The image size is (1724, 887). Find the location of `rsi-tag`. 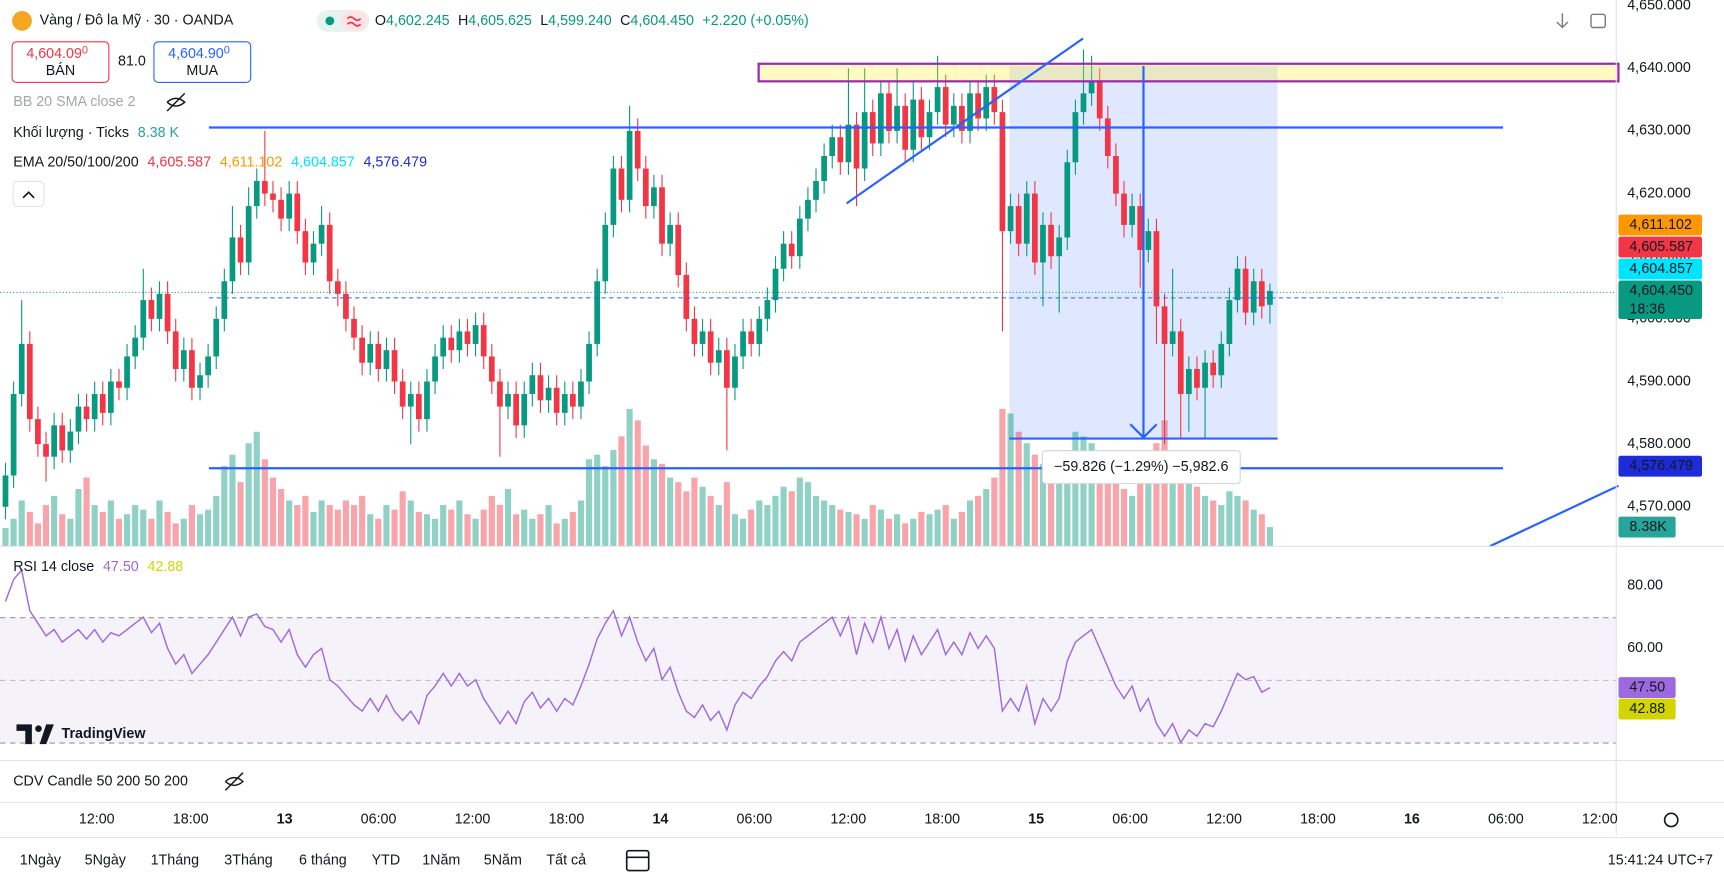

rsi-tag is located at coordinates (1647, 688).